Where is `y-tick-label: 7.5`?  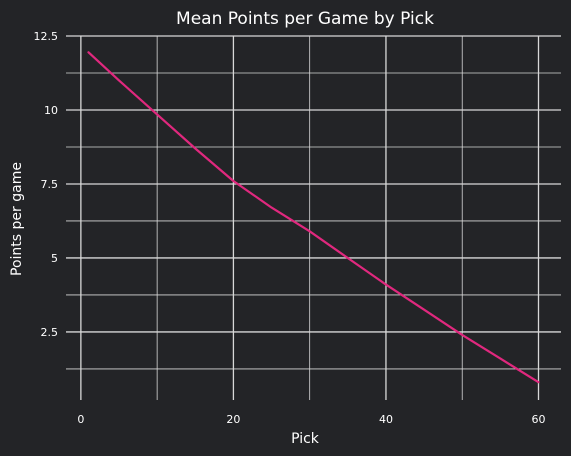 y-tick-label: 7.5 is located at coordinates (50, 184).